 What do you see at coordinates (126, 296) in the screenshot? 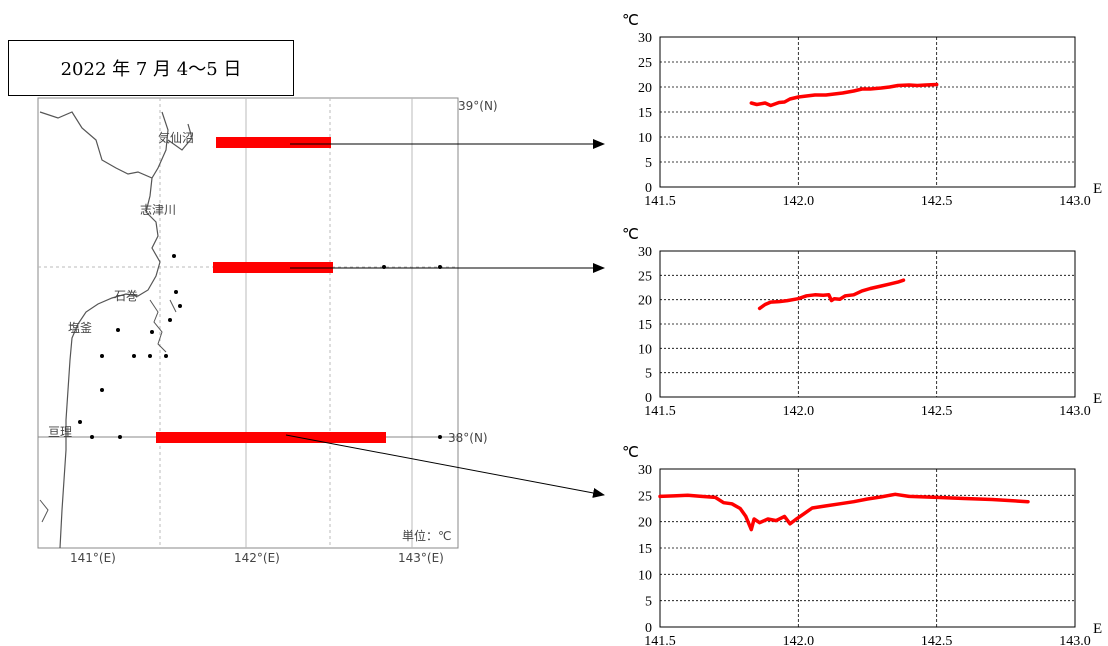
I see `place-label: 石巻` at bounding box center [126, 296].